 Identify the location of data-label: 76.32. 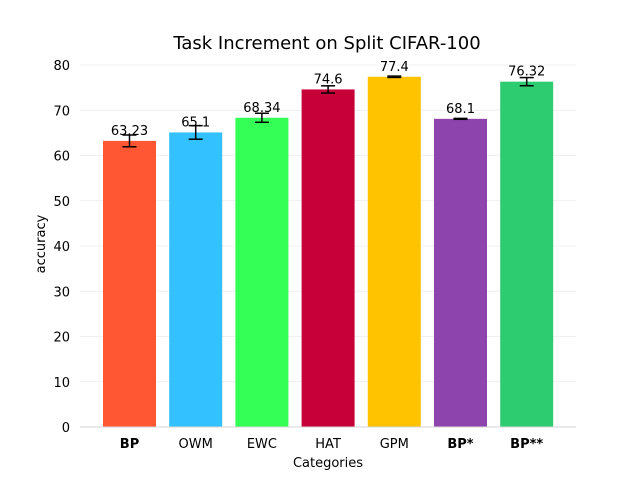
(526, 72).